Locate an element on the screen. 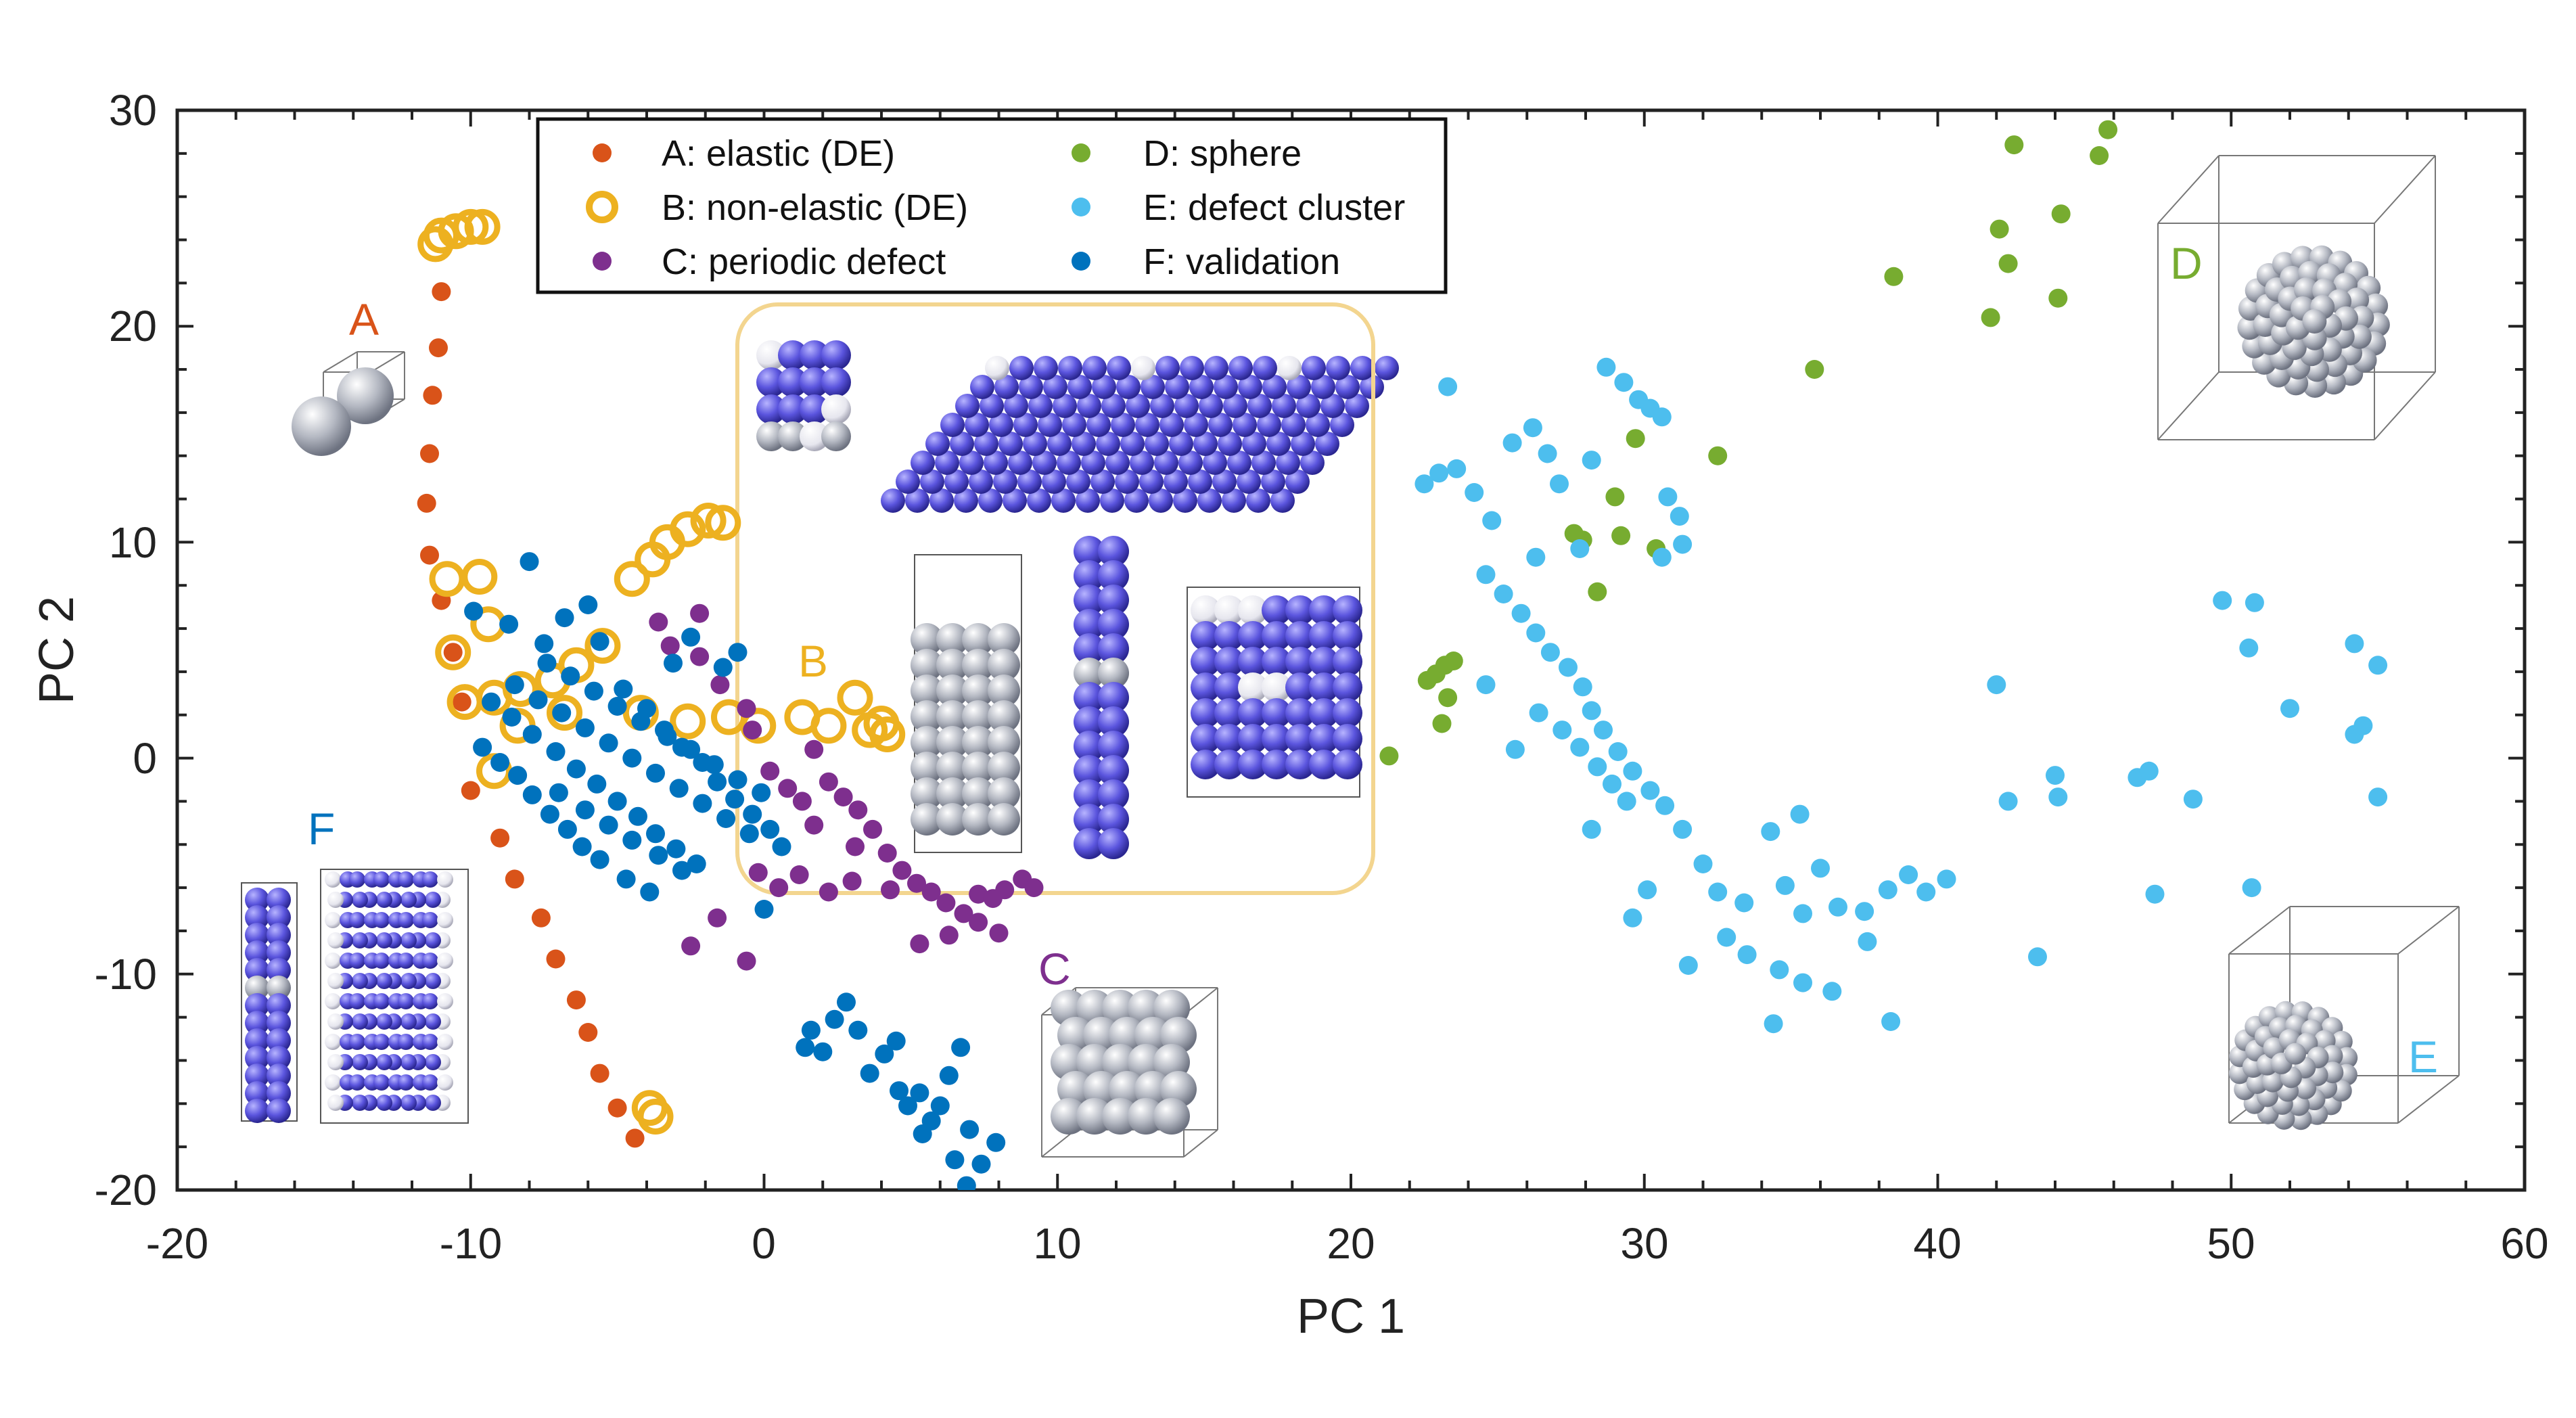  inset-f-structure is located at coordinates (355, 996).